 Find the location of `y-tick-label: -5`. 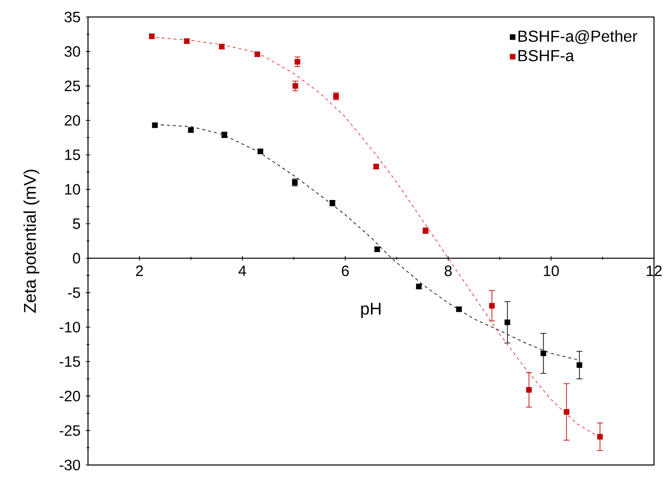

y-tick-label: -5 is located at coordinates (74, 292).